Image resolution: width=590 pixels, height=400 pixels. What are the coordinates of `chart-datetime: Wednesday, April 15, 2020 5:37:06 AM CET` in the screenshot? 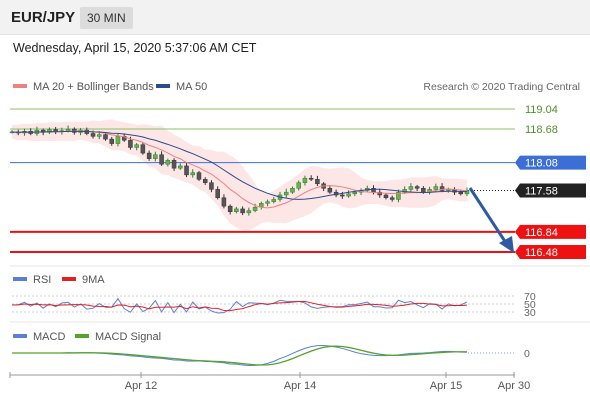 It's located at (135, 48).